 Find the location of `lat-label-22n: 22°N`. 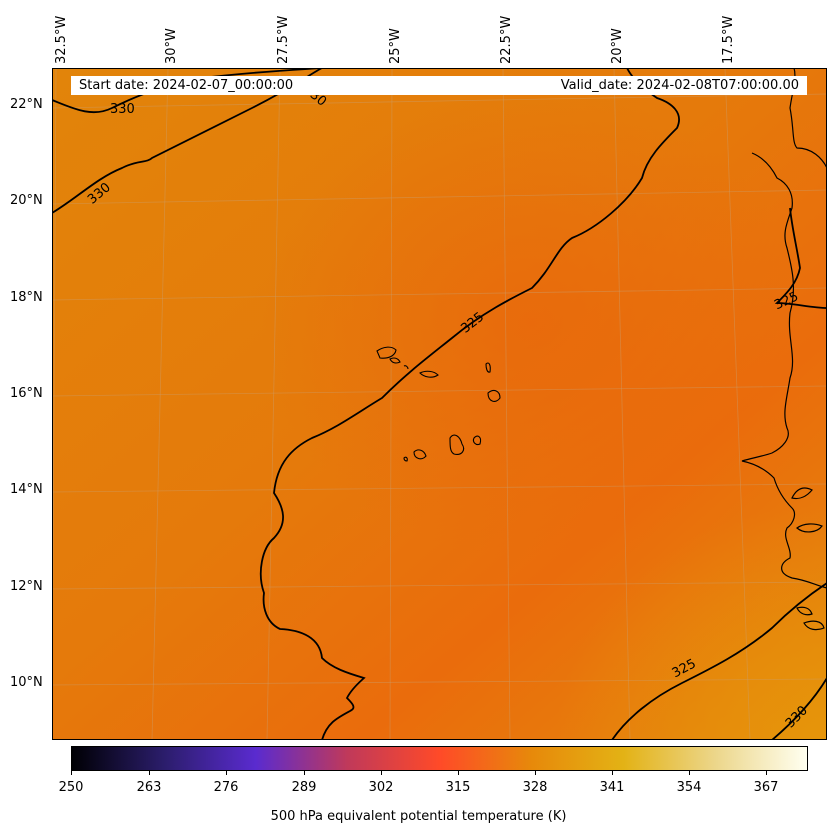

lat-label-22n: 22°N is located at coordinates (26, 104).